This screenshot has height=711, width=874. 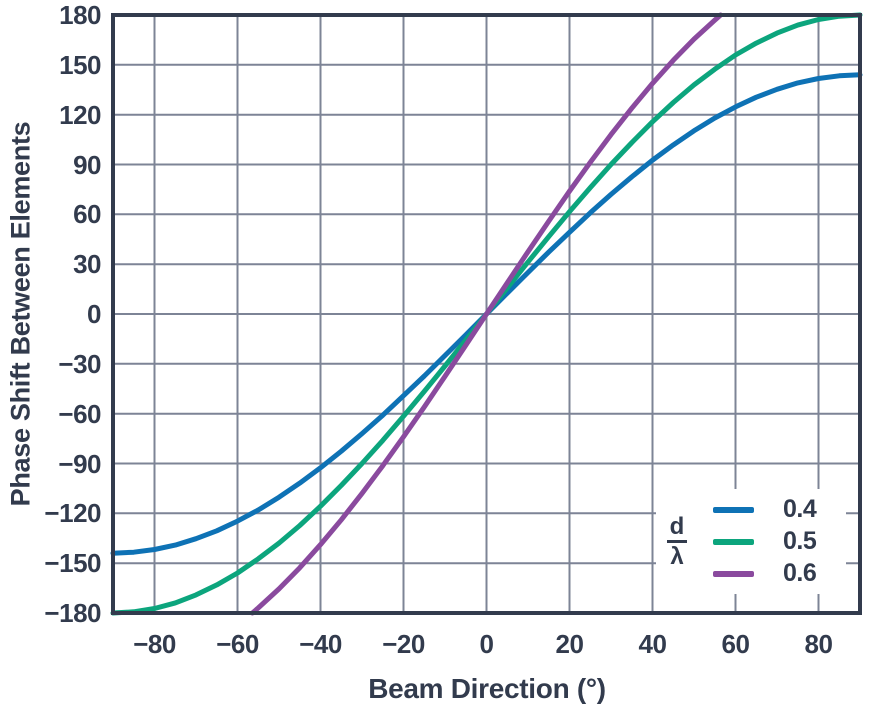 What do you see at coordinates (154, 644) in the screenshot?
I see `x-tick-label: −80` at bounding box center [154, 644].